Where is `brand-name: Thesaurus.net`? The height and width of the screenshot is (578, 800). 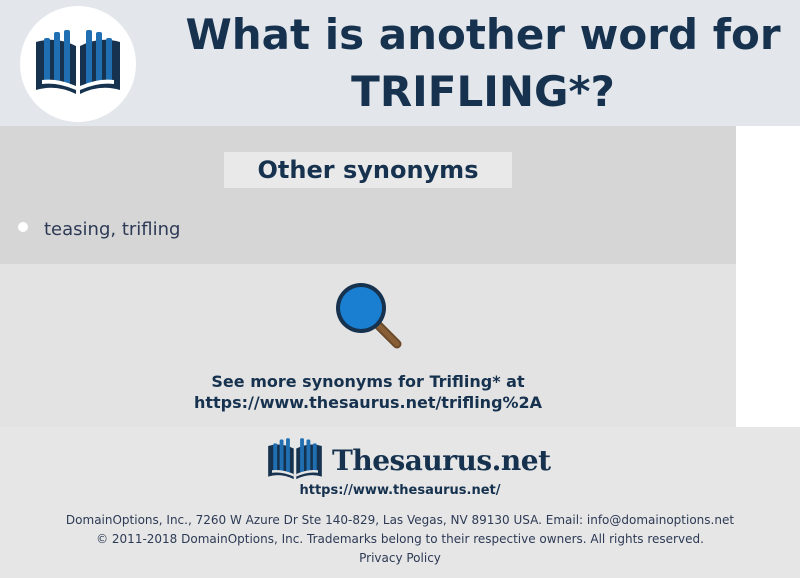
brand-name: Thesaurus.net is located at coordinates (441, 460).